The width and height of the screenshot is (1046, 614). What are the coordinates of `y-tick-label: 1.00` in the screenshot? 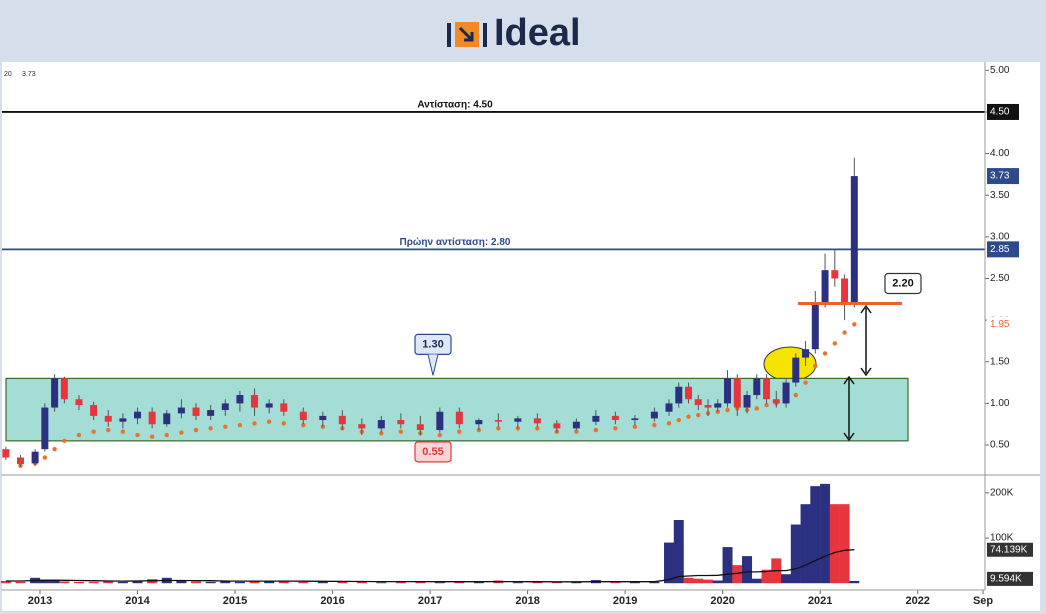 It's located at (1000, 403).